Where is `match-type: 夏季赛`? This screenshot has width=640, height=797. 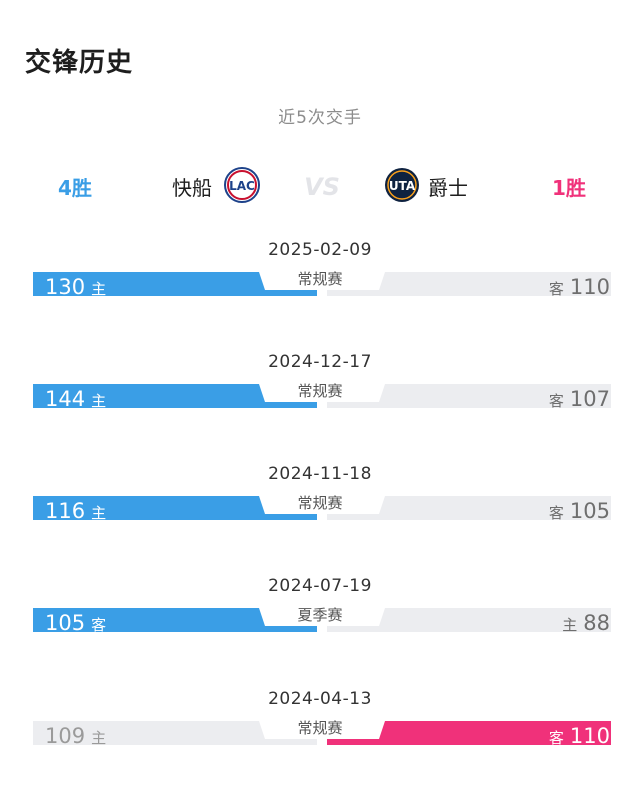
match-type: 夏季赛 is located at coordinates (320, 615).